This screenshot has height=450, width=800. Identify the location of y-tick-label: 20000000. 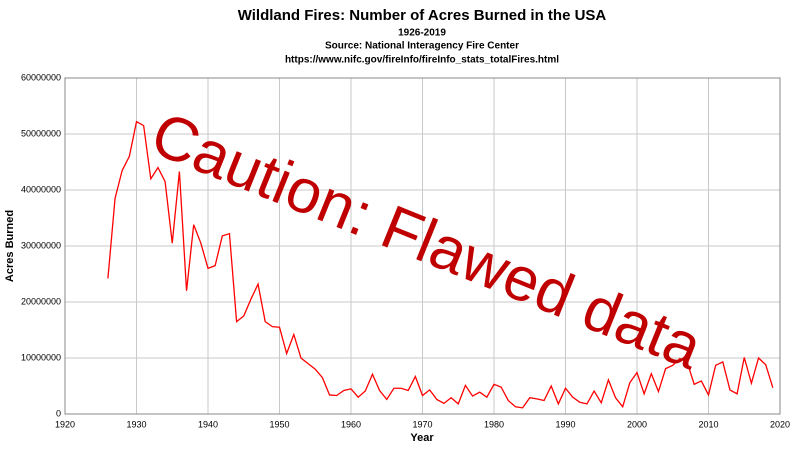
(41, 301).